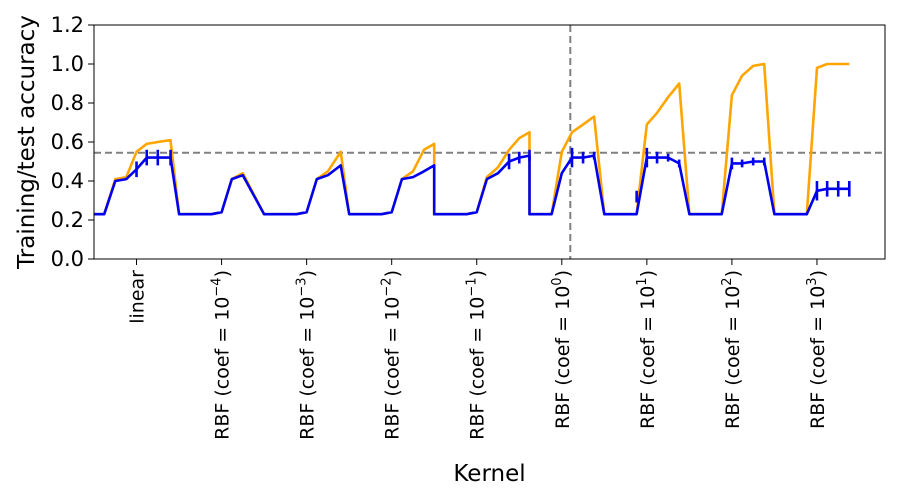  Describe the element at coordinates (642, 281) in the screenshot. I see `x-tick-label-exponent: 1` at that location.